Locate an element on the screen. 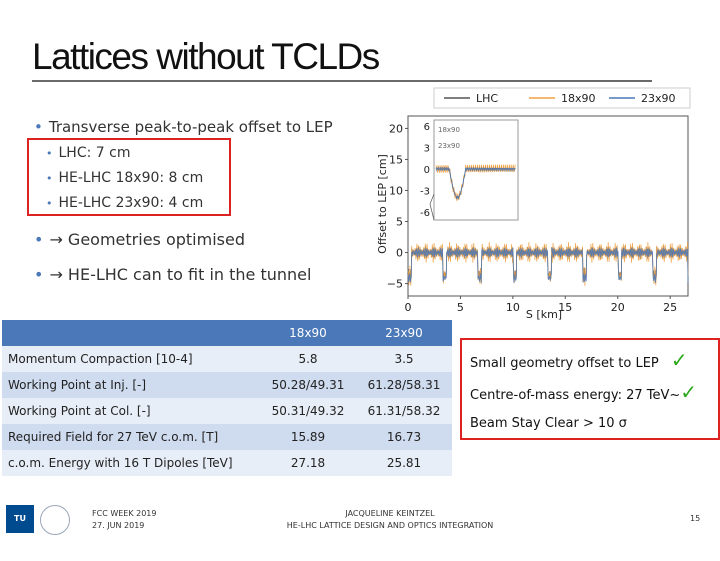 This screenshot has width=720, height=561. subbullet-23x90: • HE-LHC 23x90: 4 cm is located at coordinates (125, 203).